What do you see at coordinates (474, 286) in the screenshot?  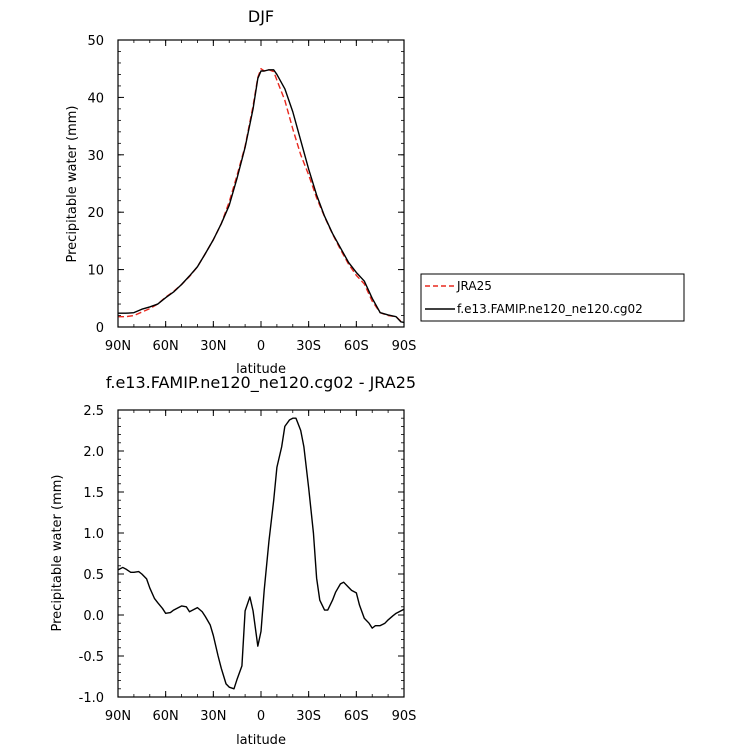 I see `legend-label-jra25: JRA25` at bounding box center [474, 286].